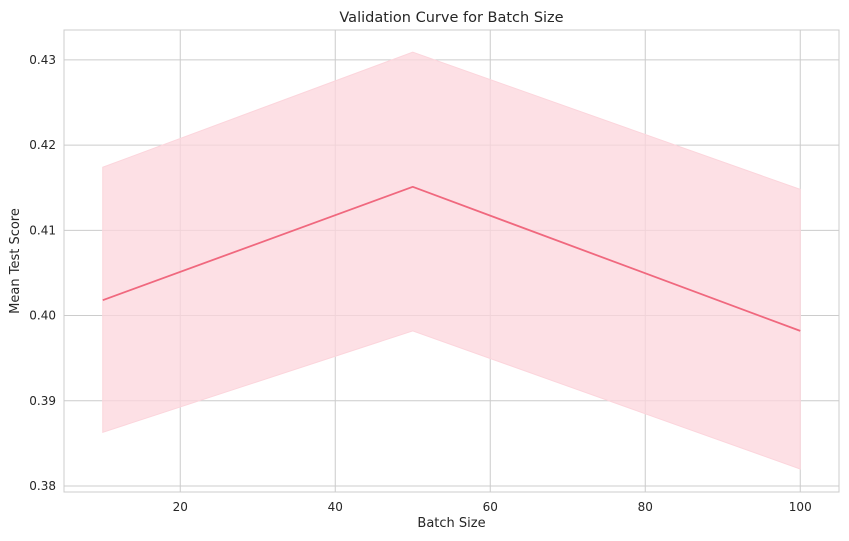 The width and height of the screenshot is (849, 541). What do you see at coordinates (800, 507) in the screenshot?
I see `x-tick-label: 100` at bounding box center [800, 507].